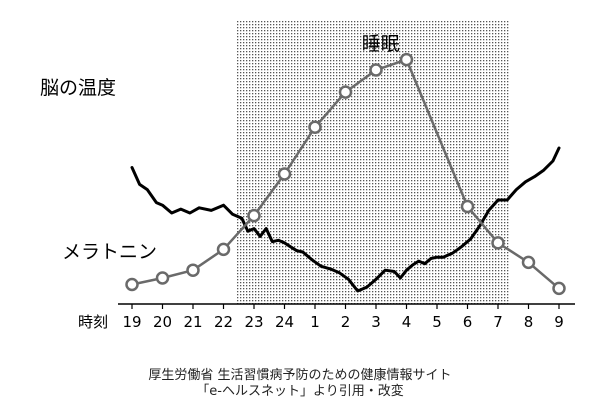 This screenshot has height=420, width=600. Describe the element at coordinates (300, 375) in the screenshot. I see `source-note-line-1: 厚生労働省 生活習慣病予防のための健康情報サイト` at that location.